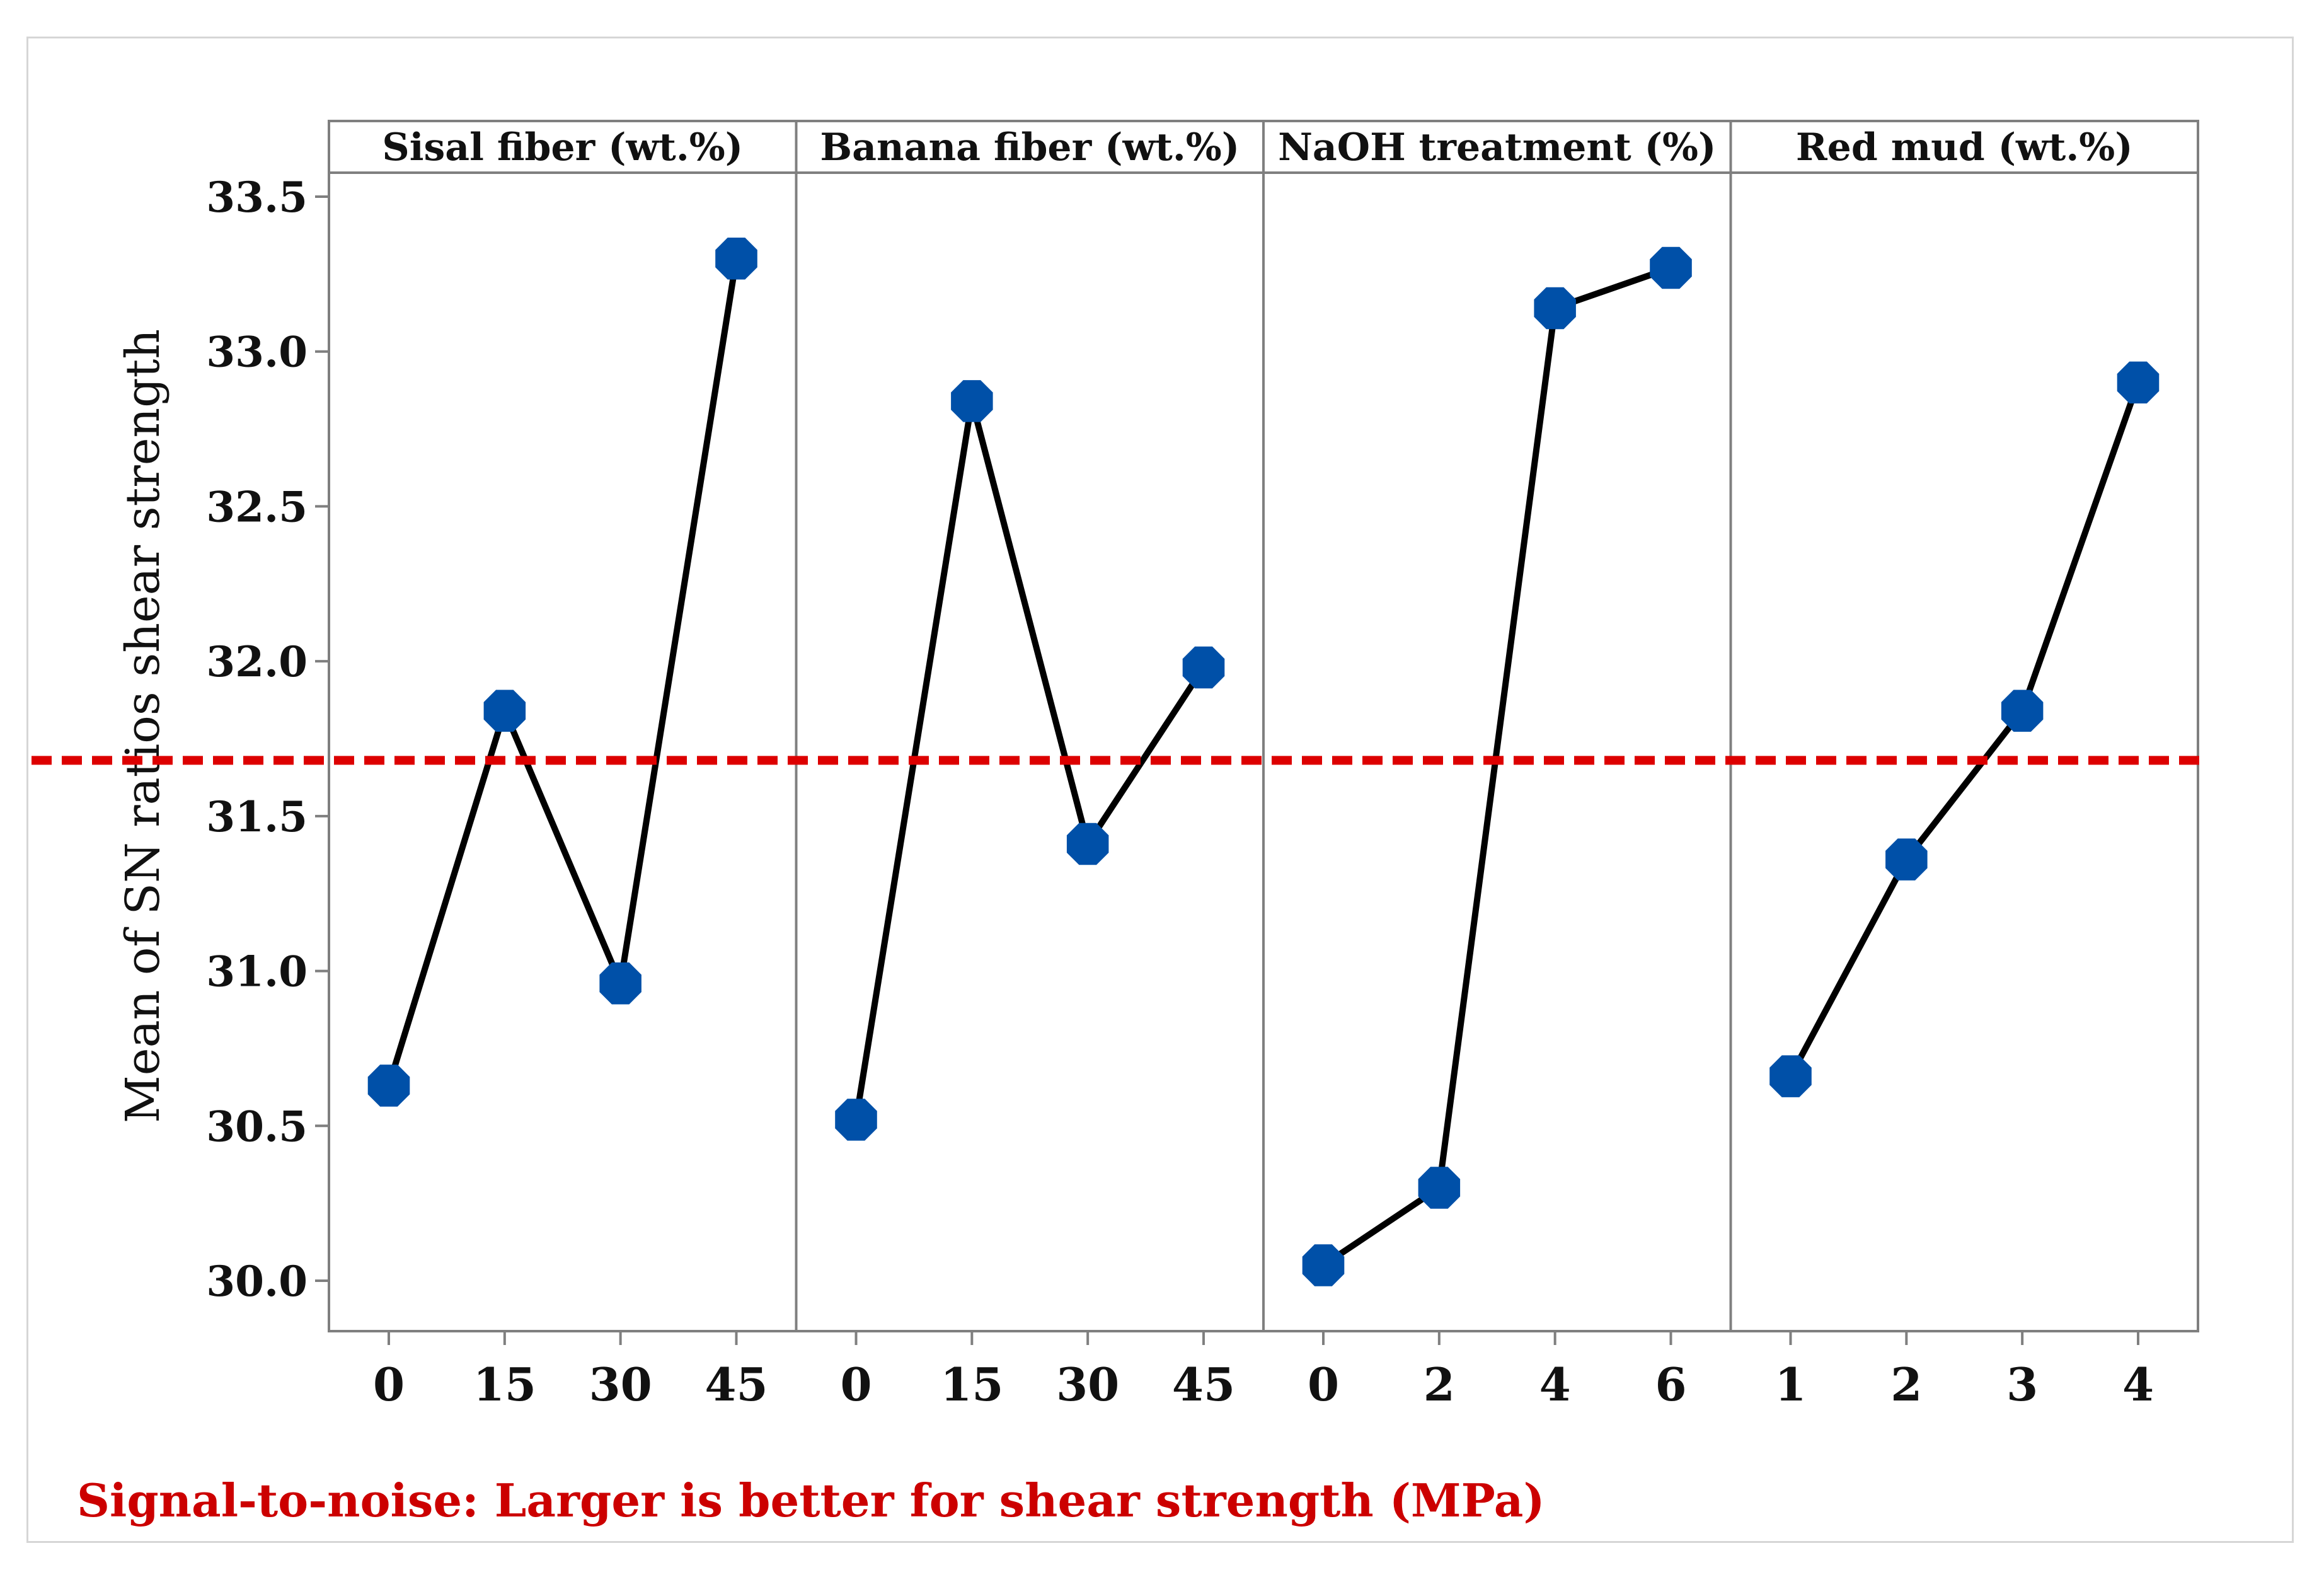  What do you see at coordinates (257, 661) in the screenshot?
I see `y-tick-label: 32.0` at bounding box center [257, 661].